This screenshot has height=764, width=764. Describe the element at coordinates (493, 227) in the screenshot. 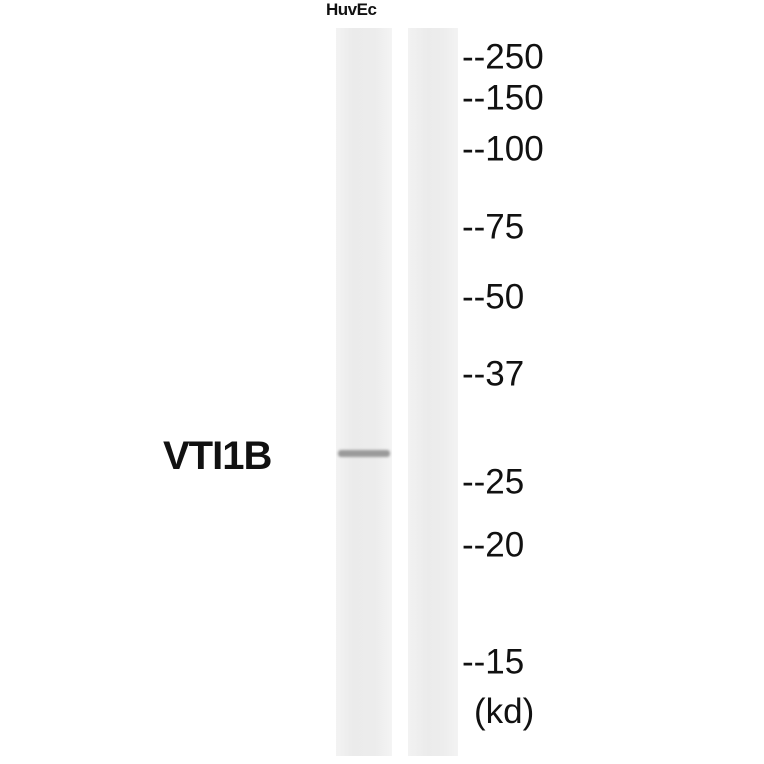

I see `marker-75: --75` at that location.